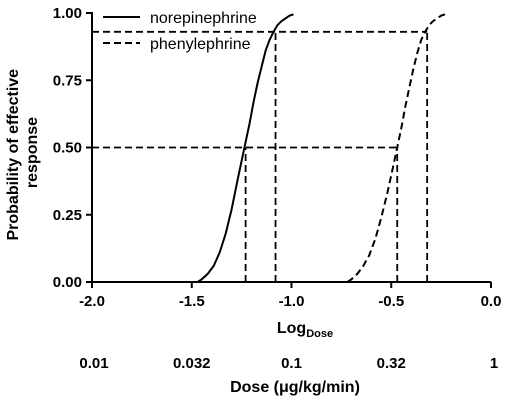 Image resolution: width=512 pixels, height=401 pixels. I want to click on x-tick-label: -1.5, so click(192, 301).